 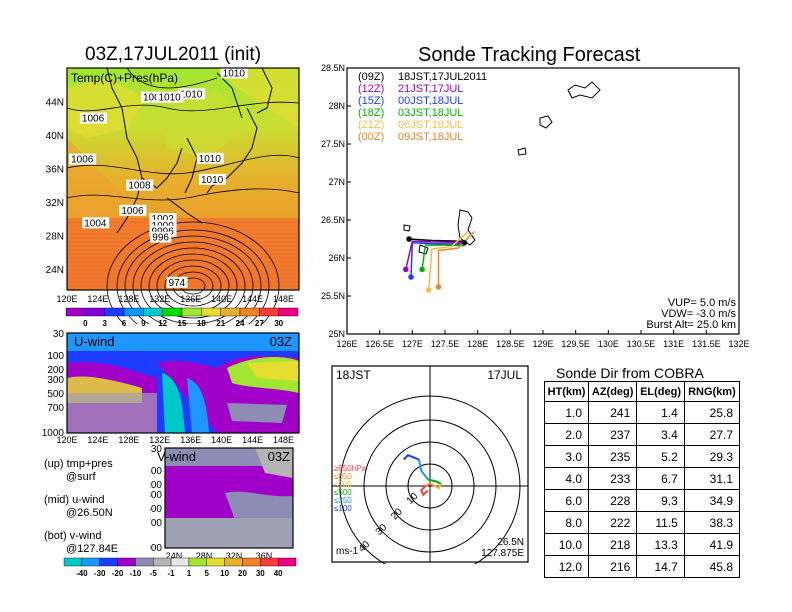 I want to click on lon-tick: 131E, so click(x=673, y=344).